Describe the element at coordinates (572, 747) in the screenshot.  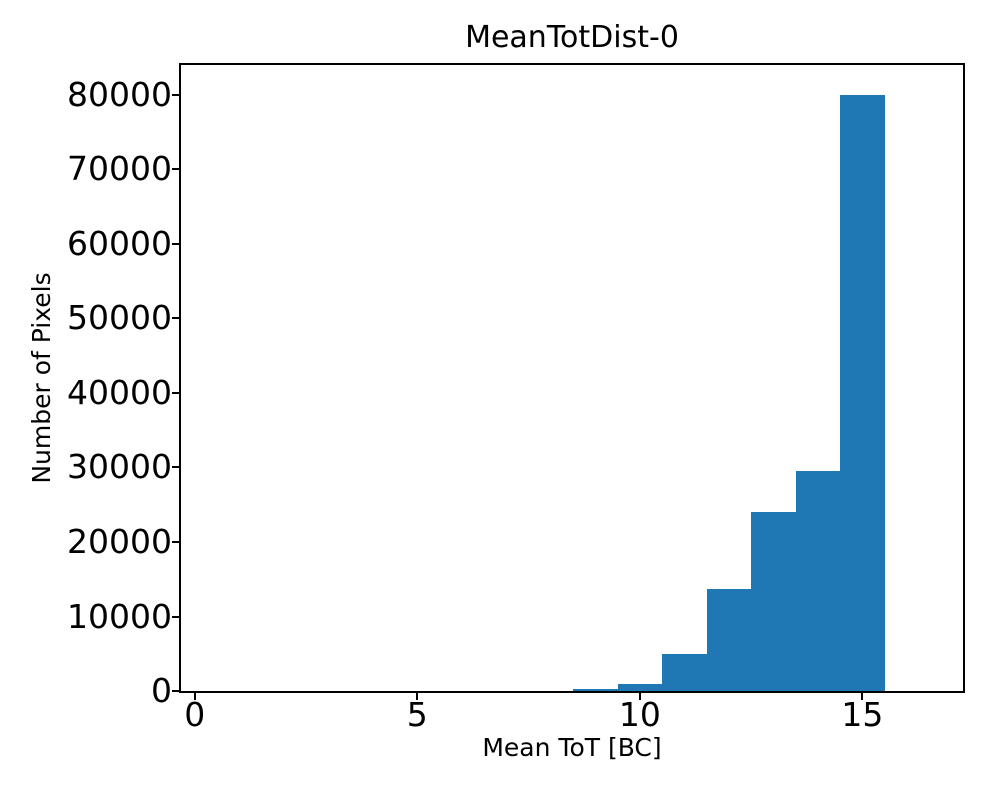
I see `x-axis-label: Mean ToT [BC]` at that location.